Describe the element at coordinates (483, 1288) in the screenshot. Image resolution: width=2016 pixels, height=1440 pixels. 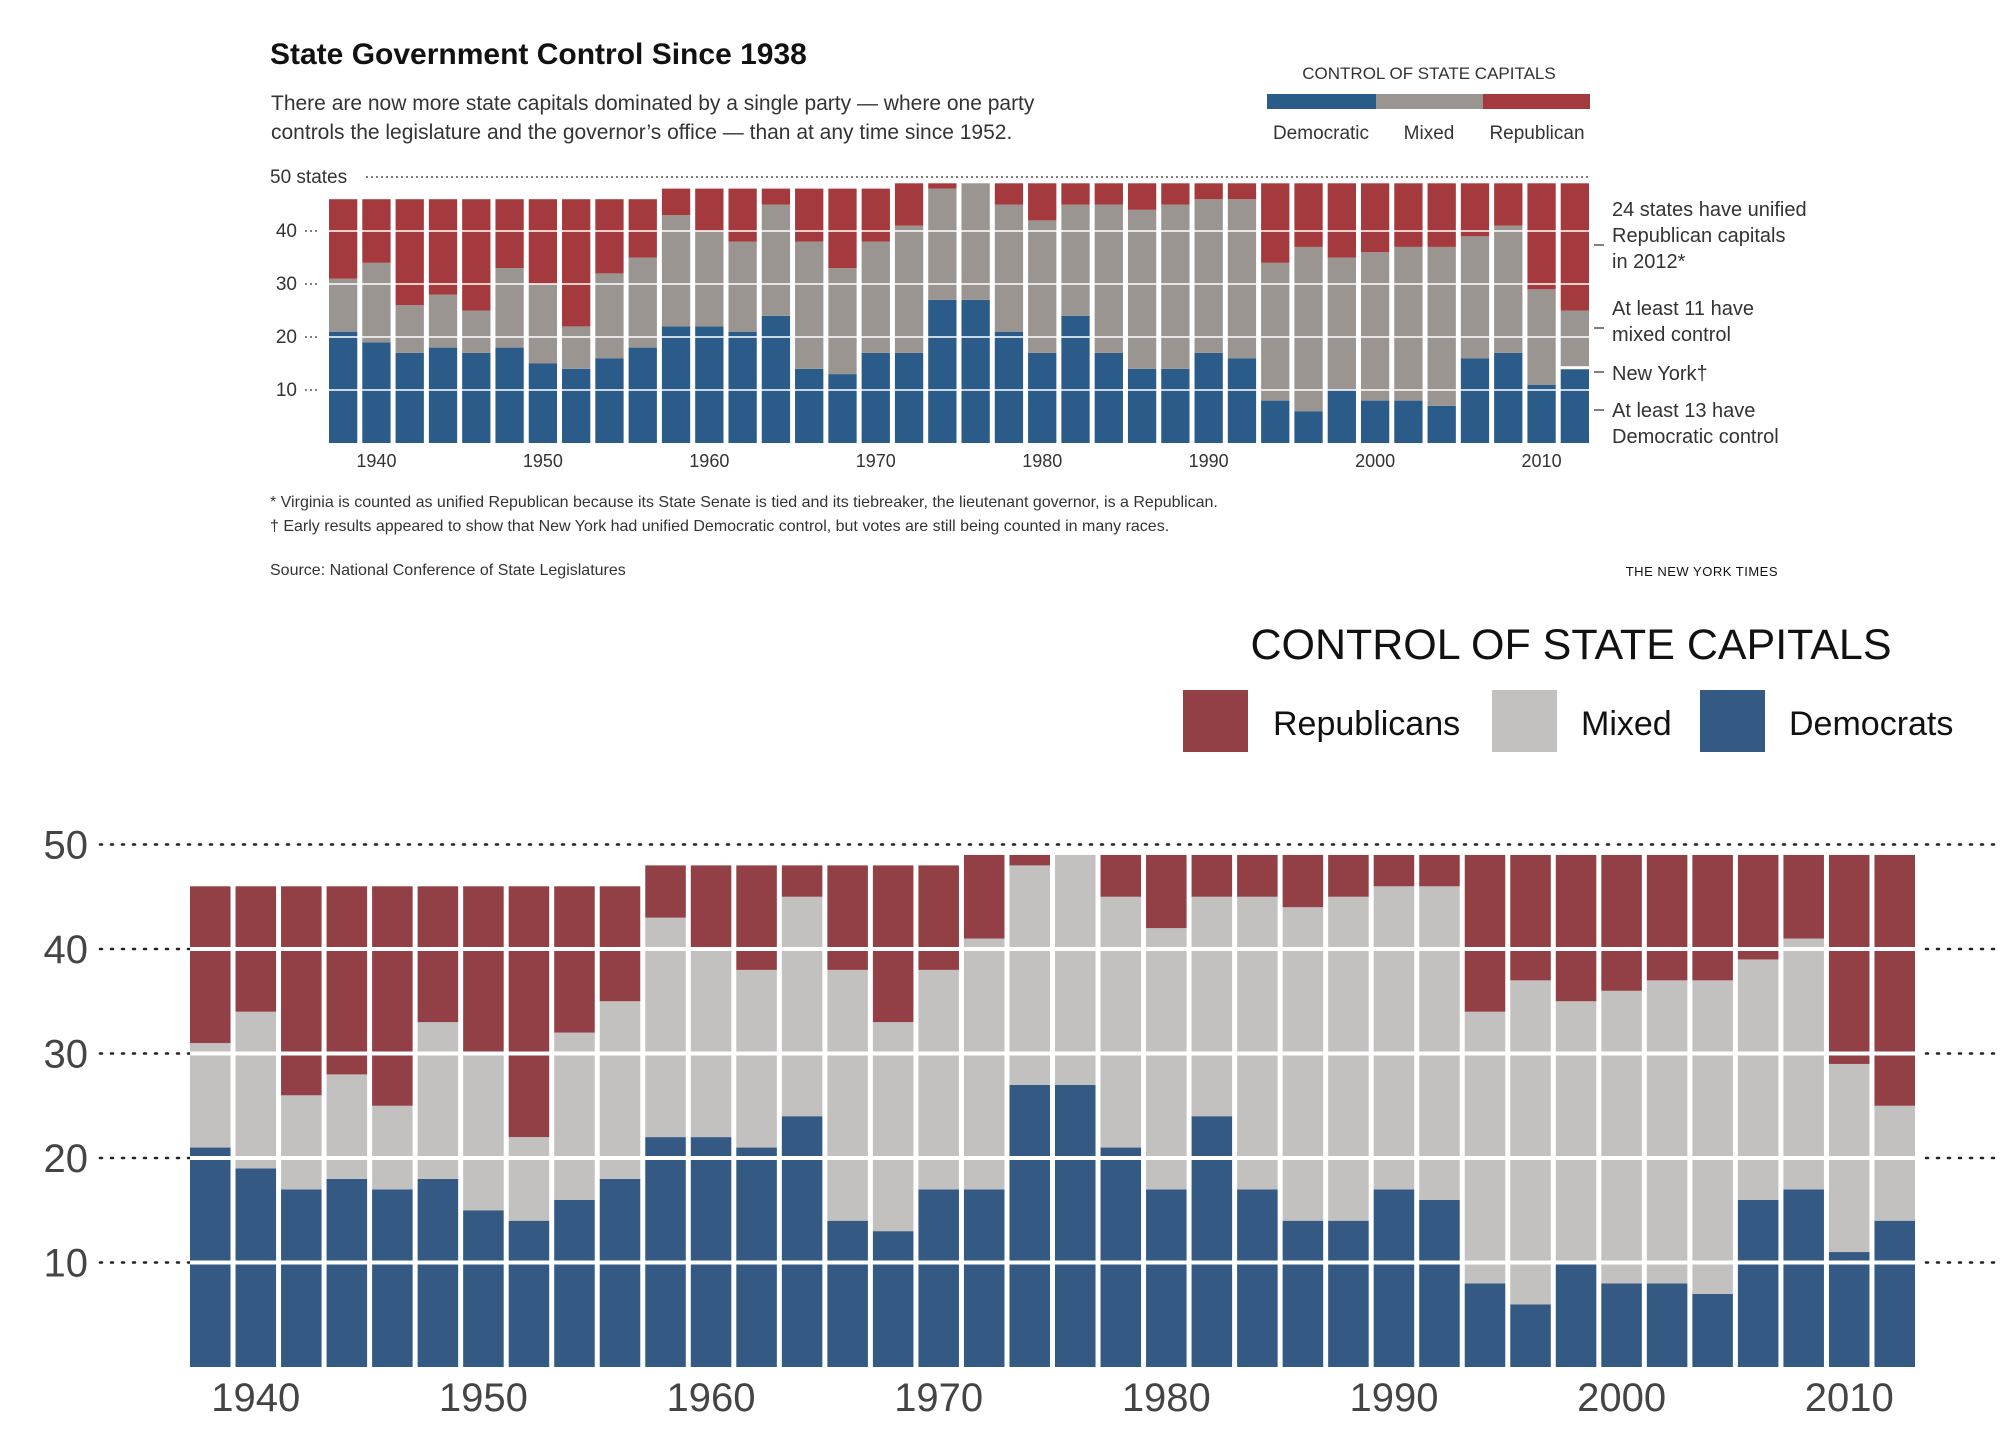
I see `bottom-bar-1950-democrats` at that location.